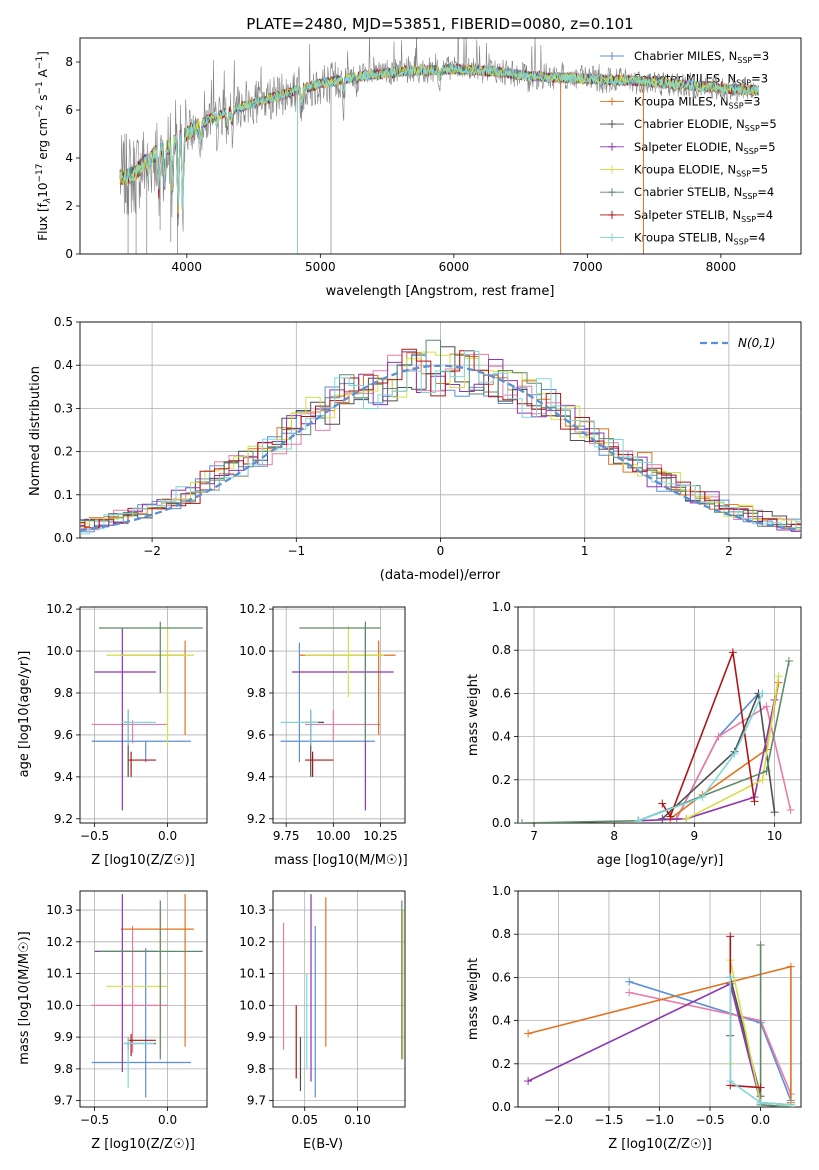 The width and height of the screenshot is (819, 1170). What do you see at coordinates (705, 125) in the screenshot?
I see `legend-label: Chabrier ELODIE, NSSP=5` at bounding box center [705, 125].